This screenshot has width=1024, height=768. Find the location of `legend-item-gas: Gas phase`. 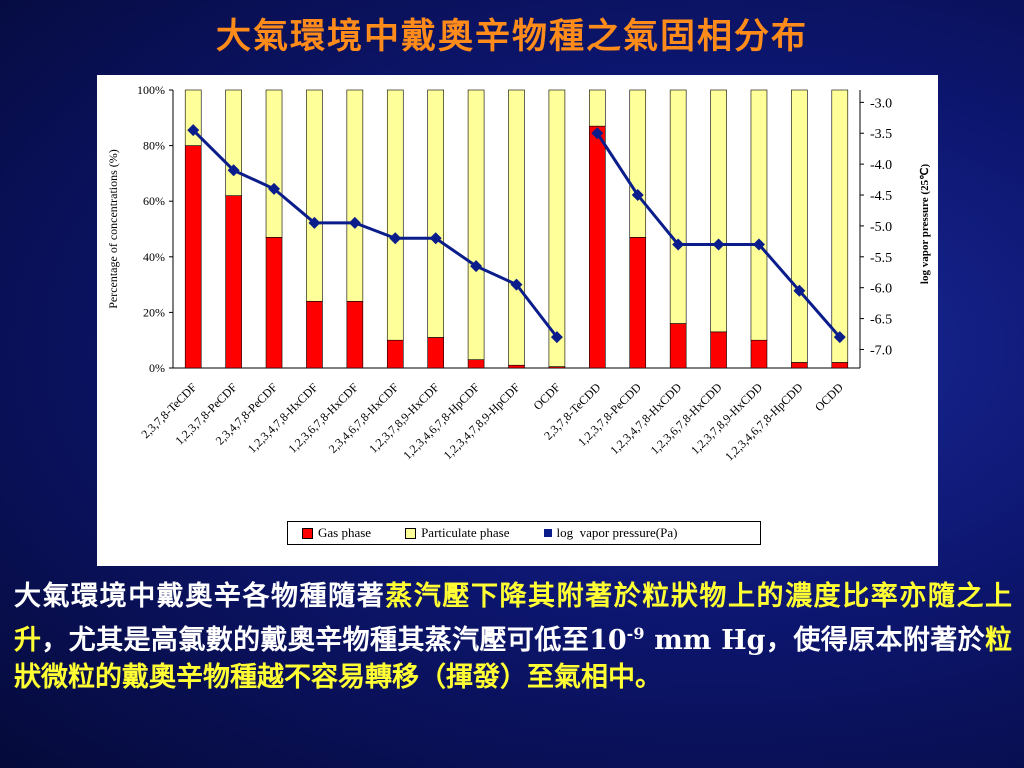

legend-item-gas: Gas phase is located at coordinates (336, 533).